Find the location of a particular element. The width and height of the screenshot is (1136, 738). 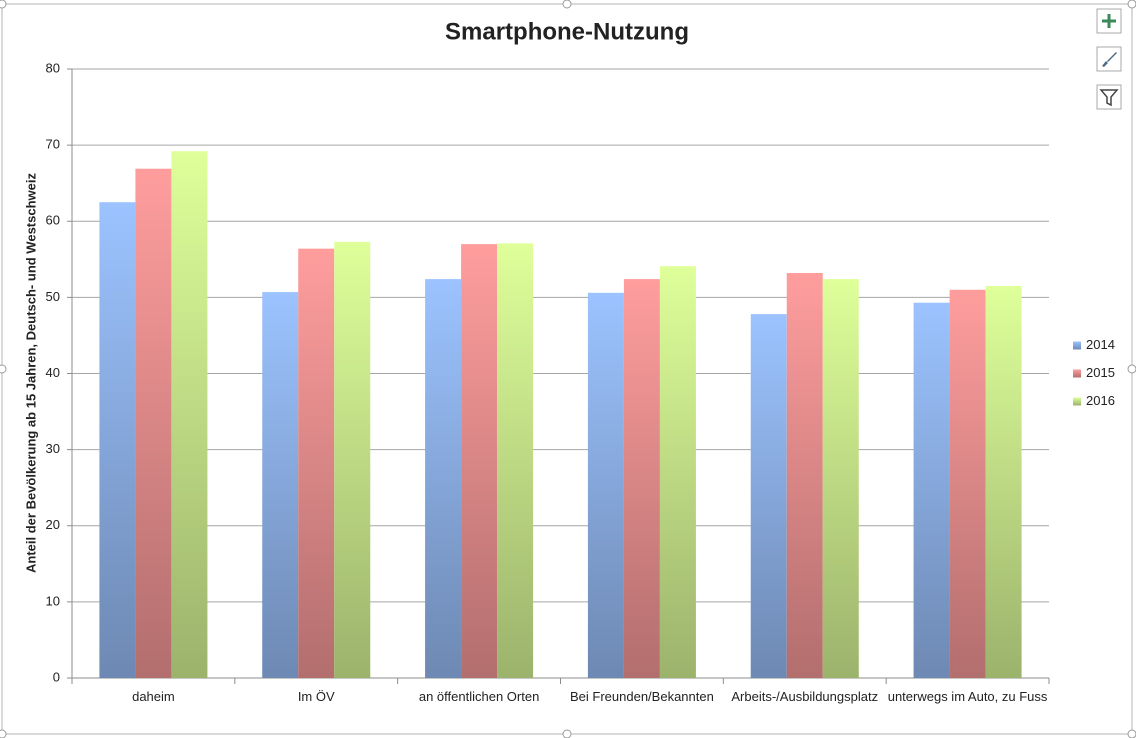

x-tick-label-box: Bei Freunden/Bekannten is located at coordinates (642, 696).